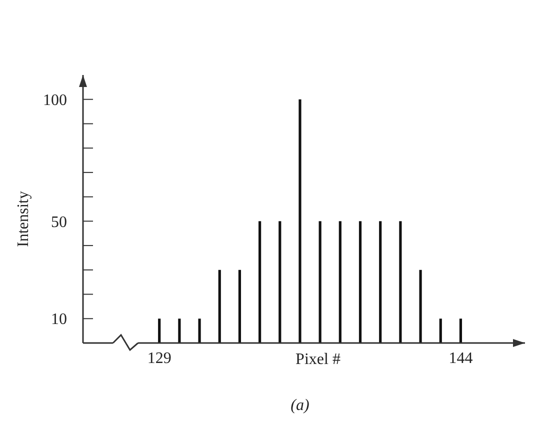 The width and height of the screenshot is (533, 425). What do you see at coordinates (23, 219) in the screenshot?
I see `y-axis-title: Intensity` at bounding box center [23, 219].